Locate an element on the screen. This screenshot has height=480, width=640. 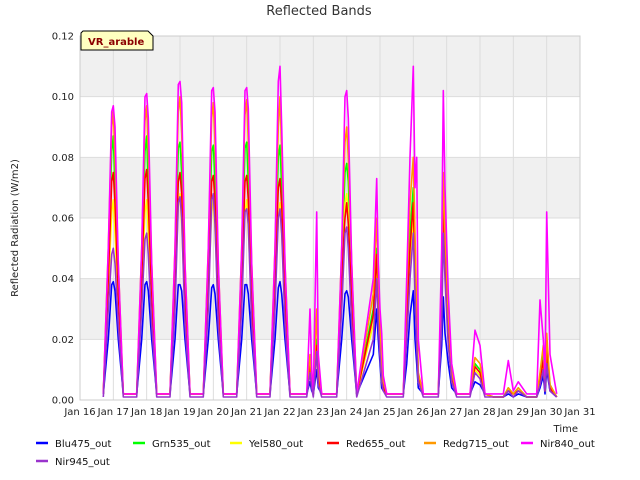
legend-item: Redg715_out is located at coordinates (466, 444).